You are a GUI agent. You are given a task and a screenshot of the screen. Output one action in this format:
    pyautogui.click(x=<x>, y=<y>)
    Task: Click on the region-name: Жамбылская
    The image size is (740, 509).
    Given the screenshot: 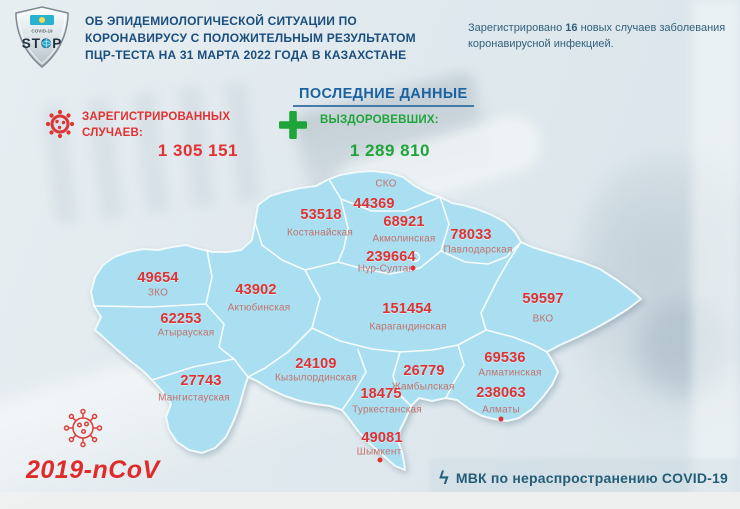 What is the action you would take?
    pyautogui.click(x=423, y=387)
    